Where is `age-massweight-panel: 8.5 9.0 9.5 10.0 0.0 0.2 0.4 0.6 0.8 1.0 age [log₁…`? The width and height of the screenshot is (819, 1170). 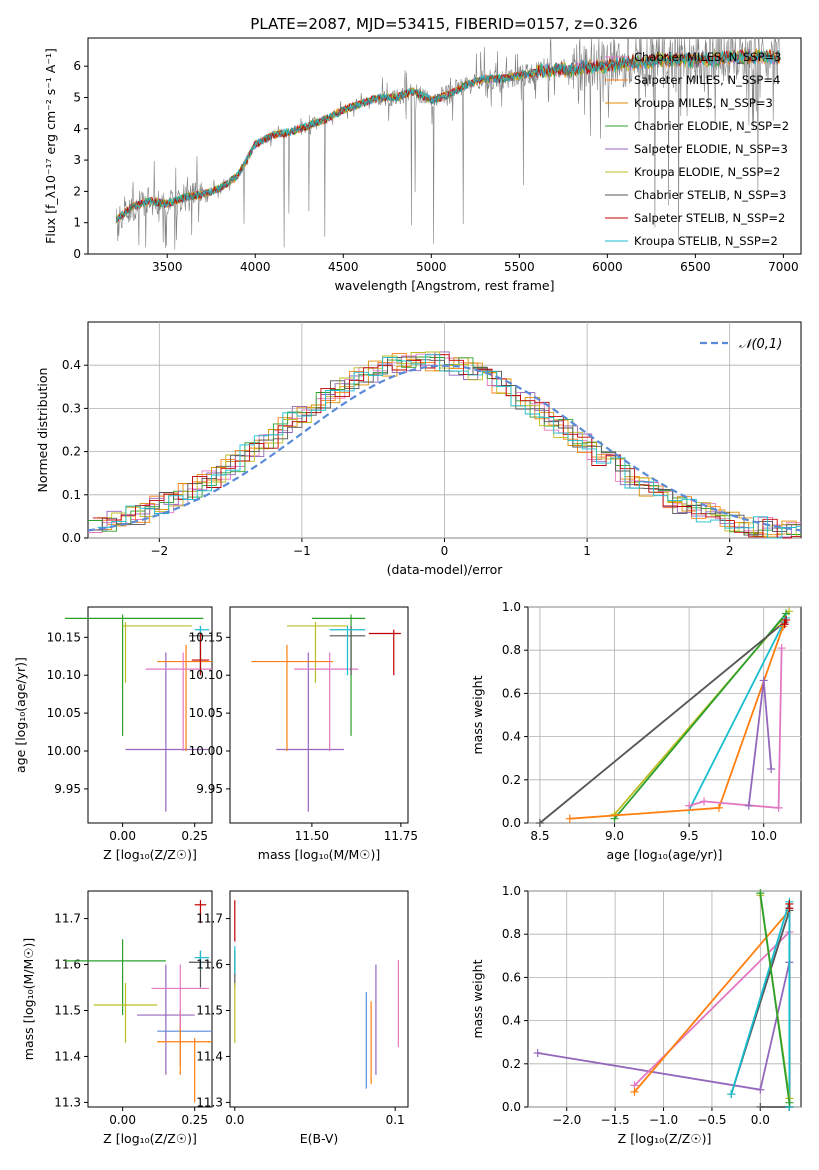 age-massweight-panel: 8.5 9.0 9.5 10.0 0.0 0.2 0.4 0.6 0.8 1.0 age [log₁… is located at coordinates (636, 731).